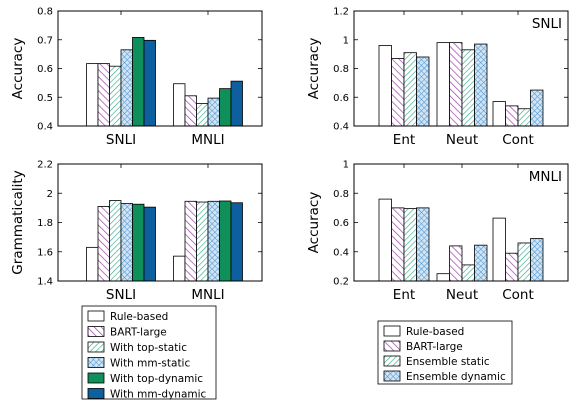  Describe the element at coordinates (148, 348) in the screenshot. I see `legend-label-with-top-static: With top-static` at that location.